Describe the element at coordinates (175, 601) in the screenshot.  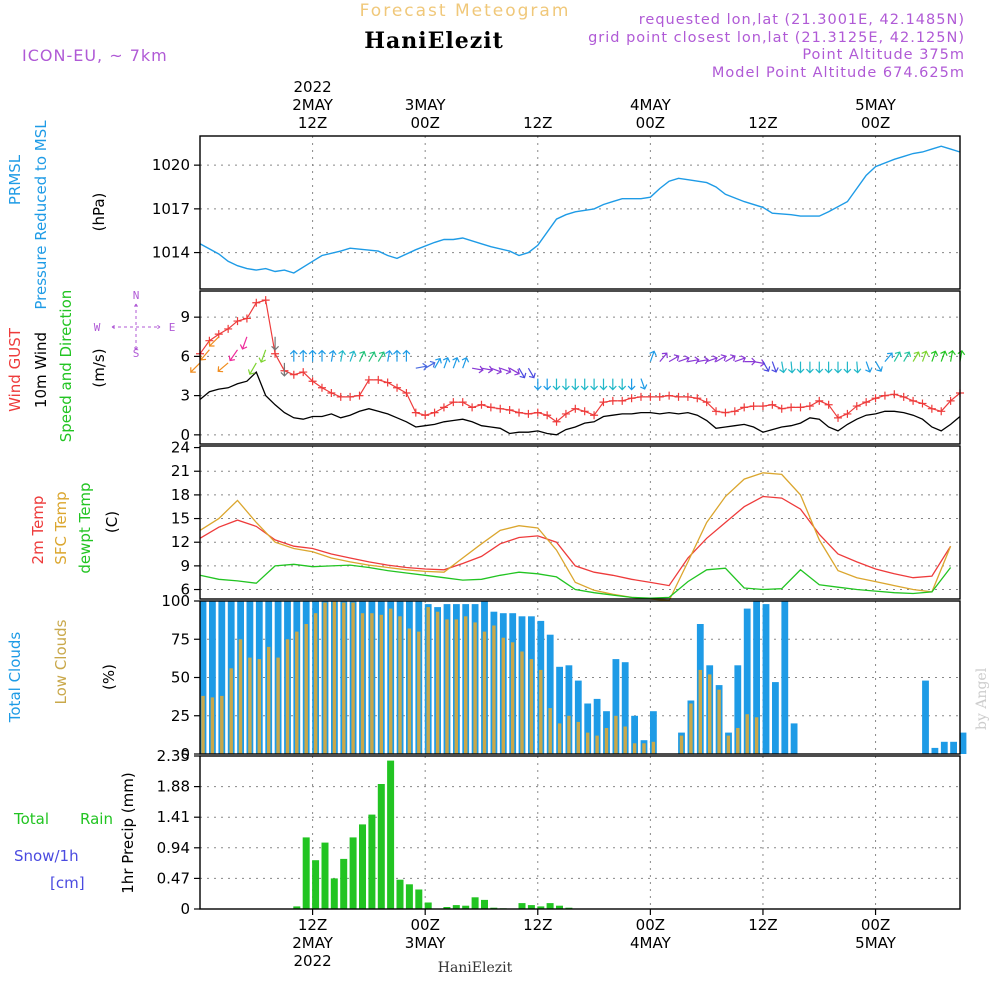
I see `ytick-label: 100` at that location.